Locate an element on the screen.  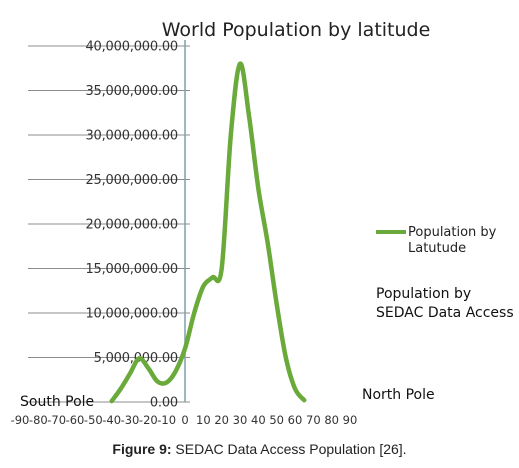
x-tick-label: -10 is located at coordinates (166, 420).